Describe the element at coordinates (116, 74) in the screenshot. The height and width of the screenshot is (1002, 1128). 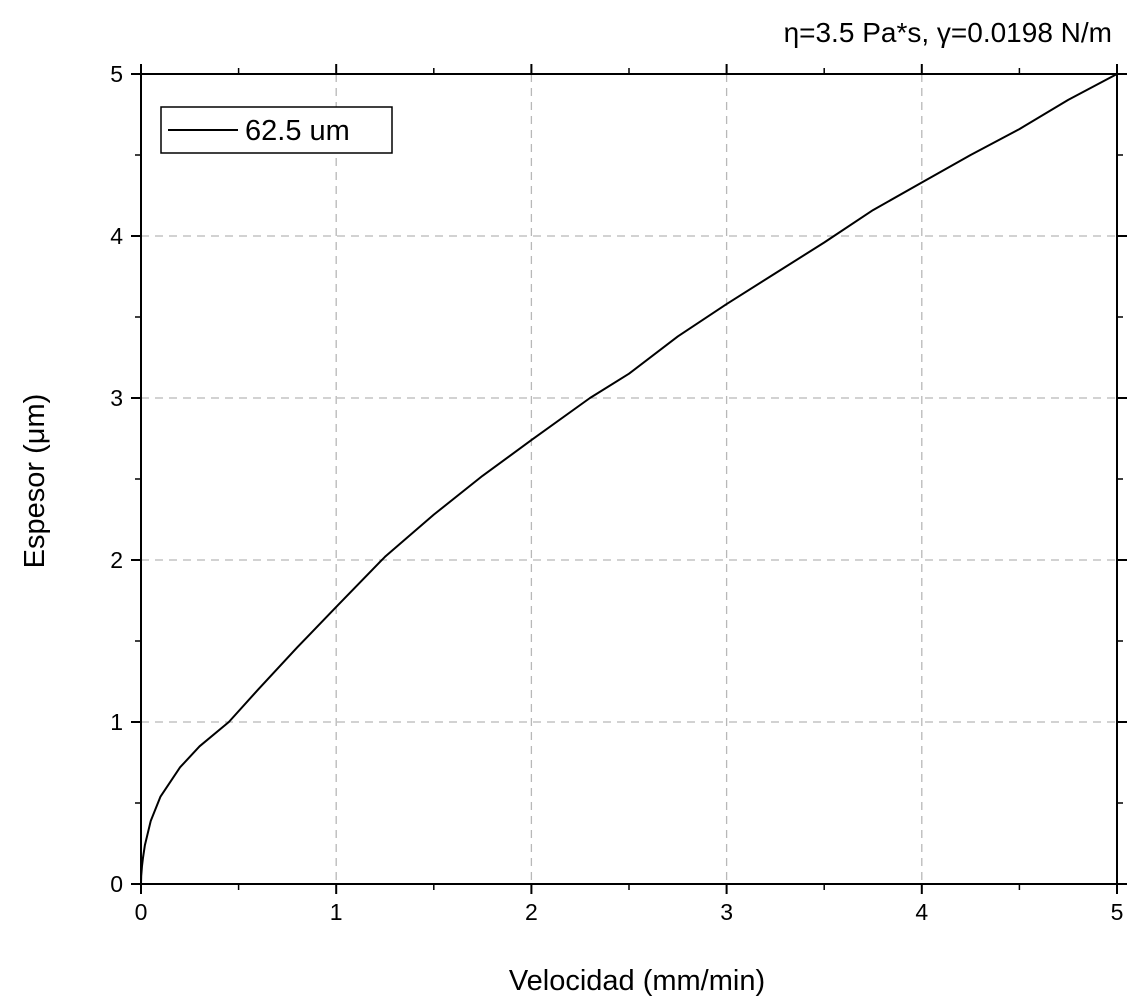
I see `y-tick-label: 5` at that location.